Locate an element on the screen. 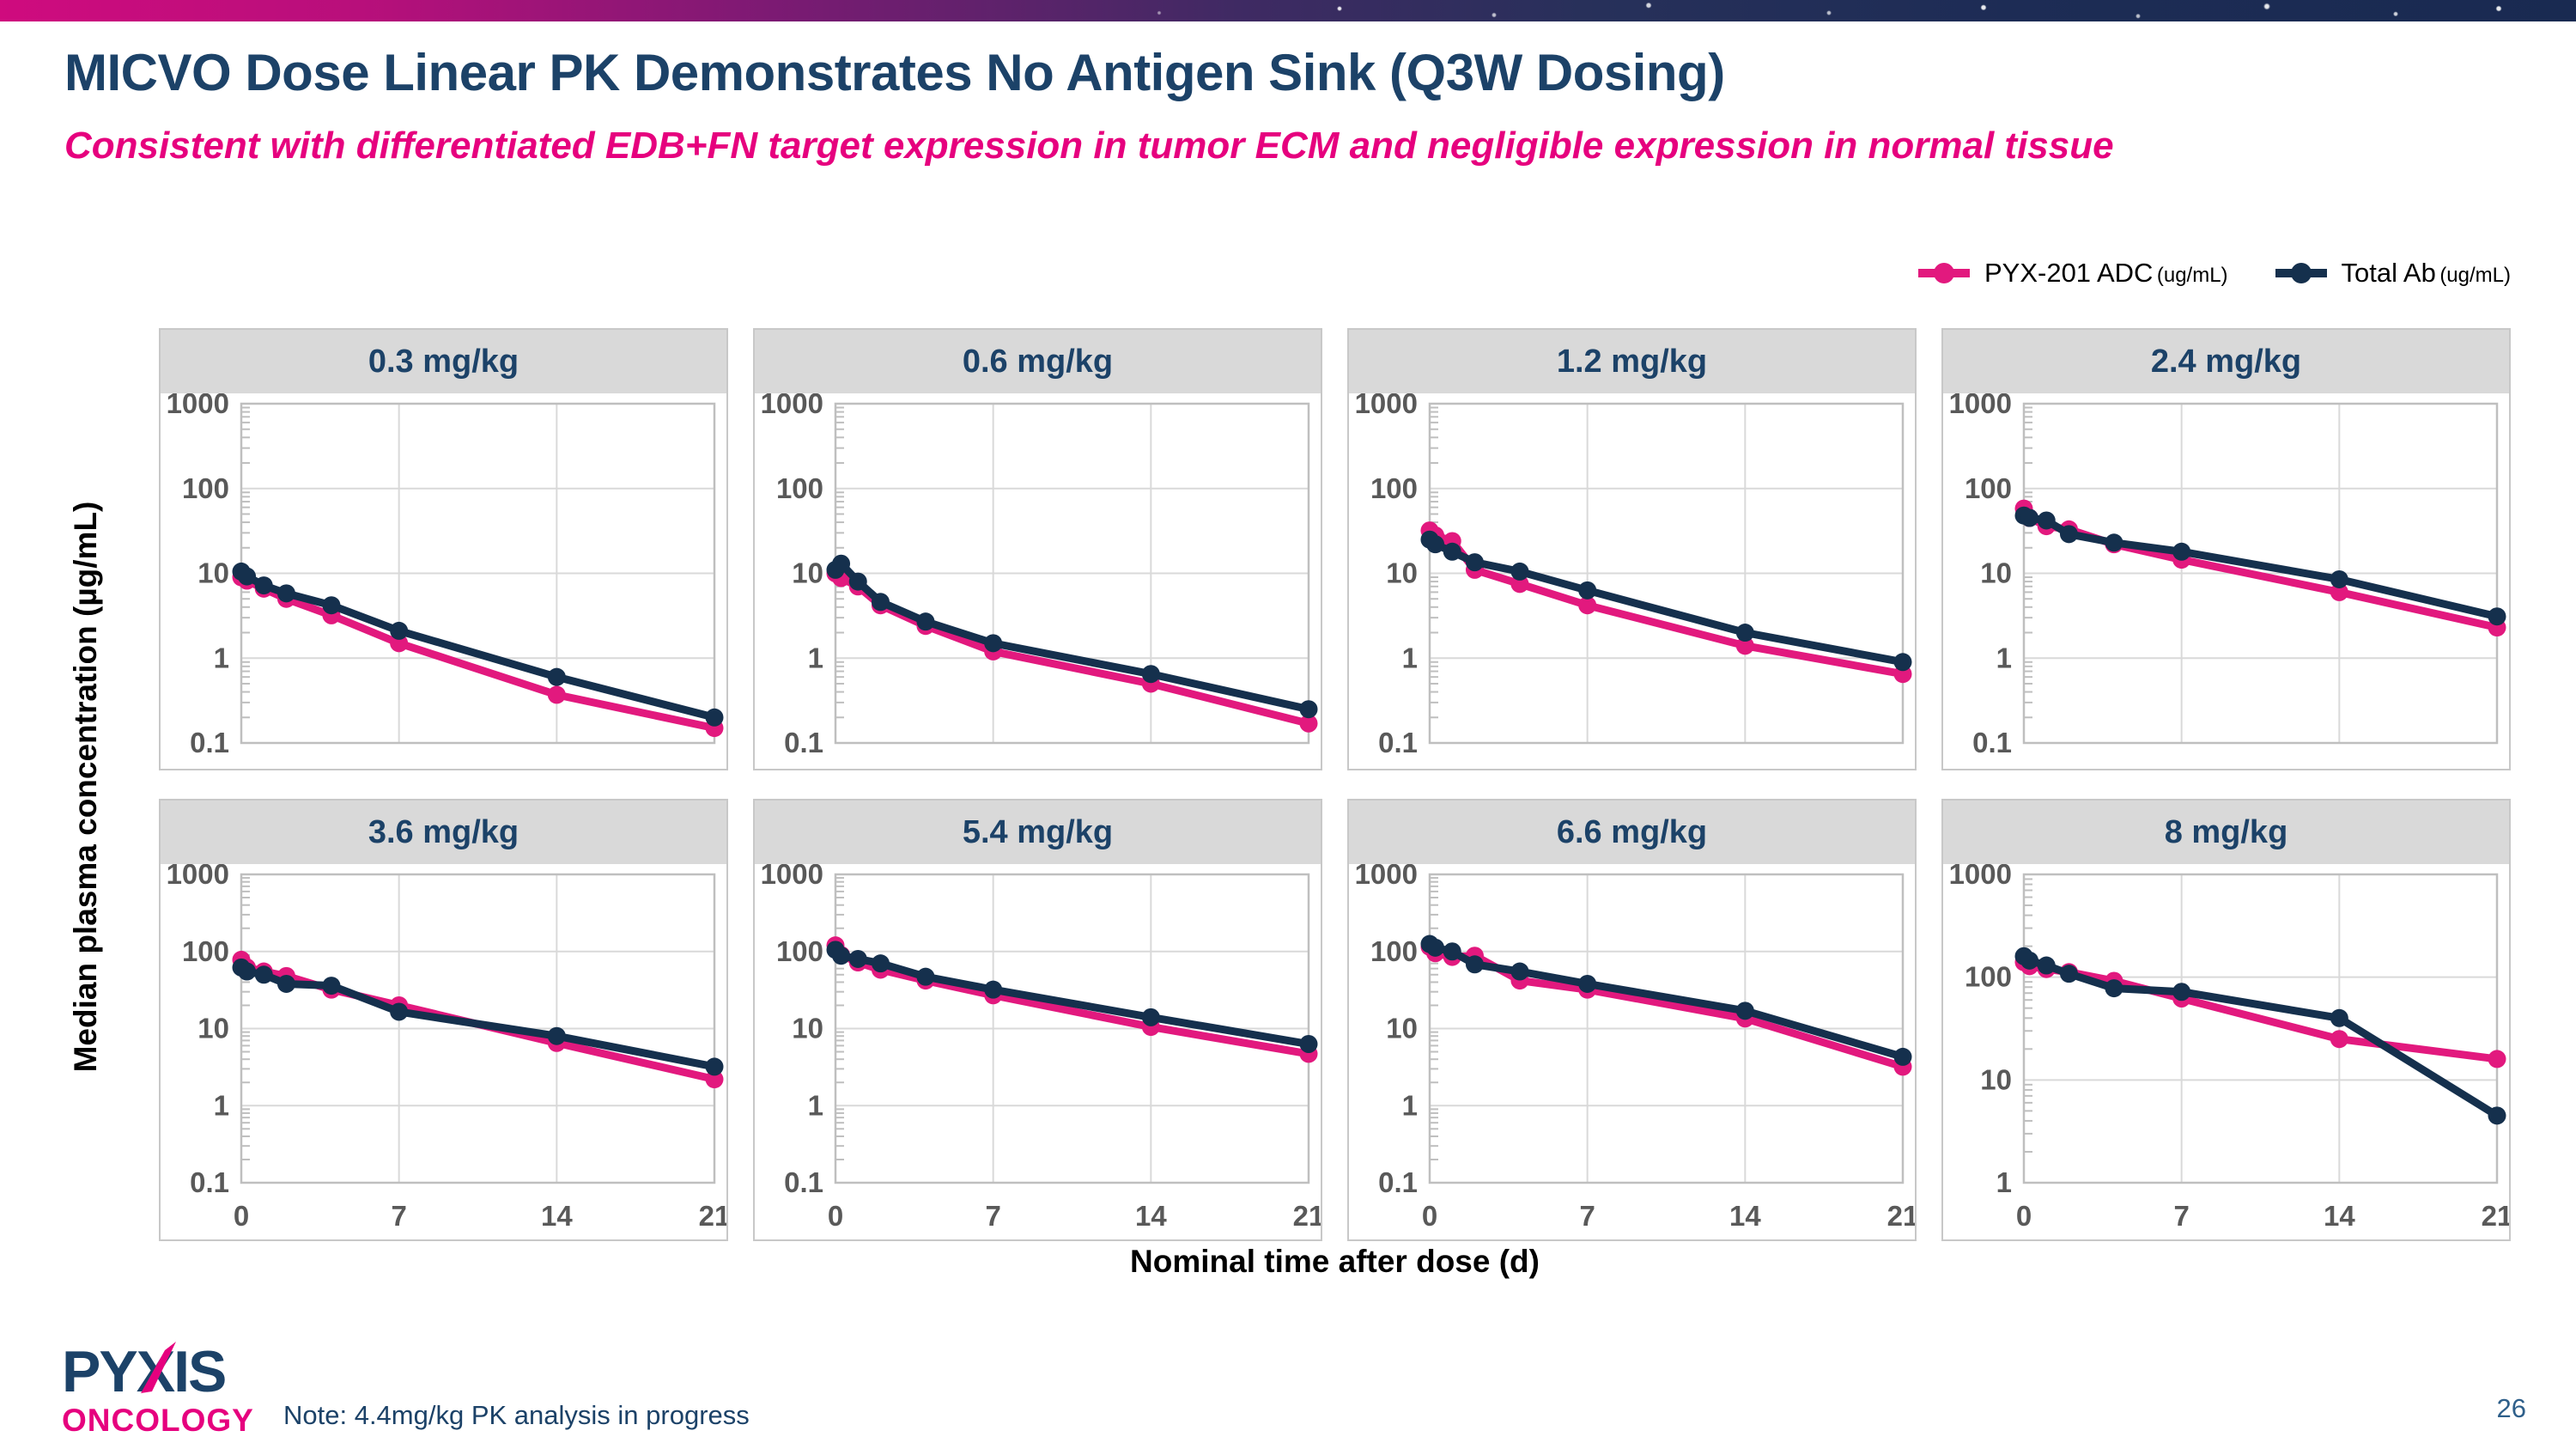 This screenshot has height=1449, width=2576. legend-item-total-ab: Total Ab (ug/mL) is located at coordinates (2392, 273).